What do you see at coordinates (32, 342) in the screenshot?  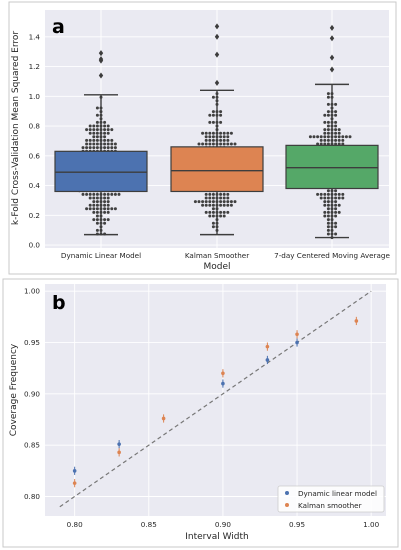 I see `y-tick-label: 0.95` at bounding box center [32, 342].